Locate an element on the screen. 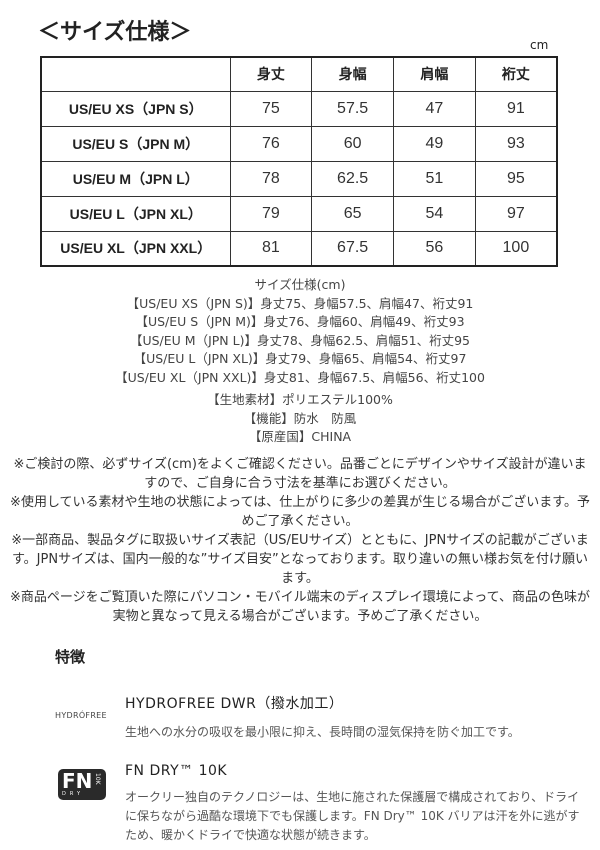 This screenshot has width=600, height=850. feature-title: HYDROFREE DWR（撥水加工） is located at coordinates (234, 704).